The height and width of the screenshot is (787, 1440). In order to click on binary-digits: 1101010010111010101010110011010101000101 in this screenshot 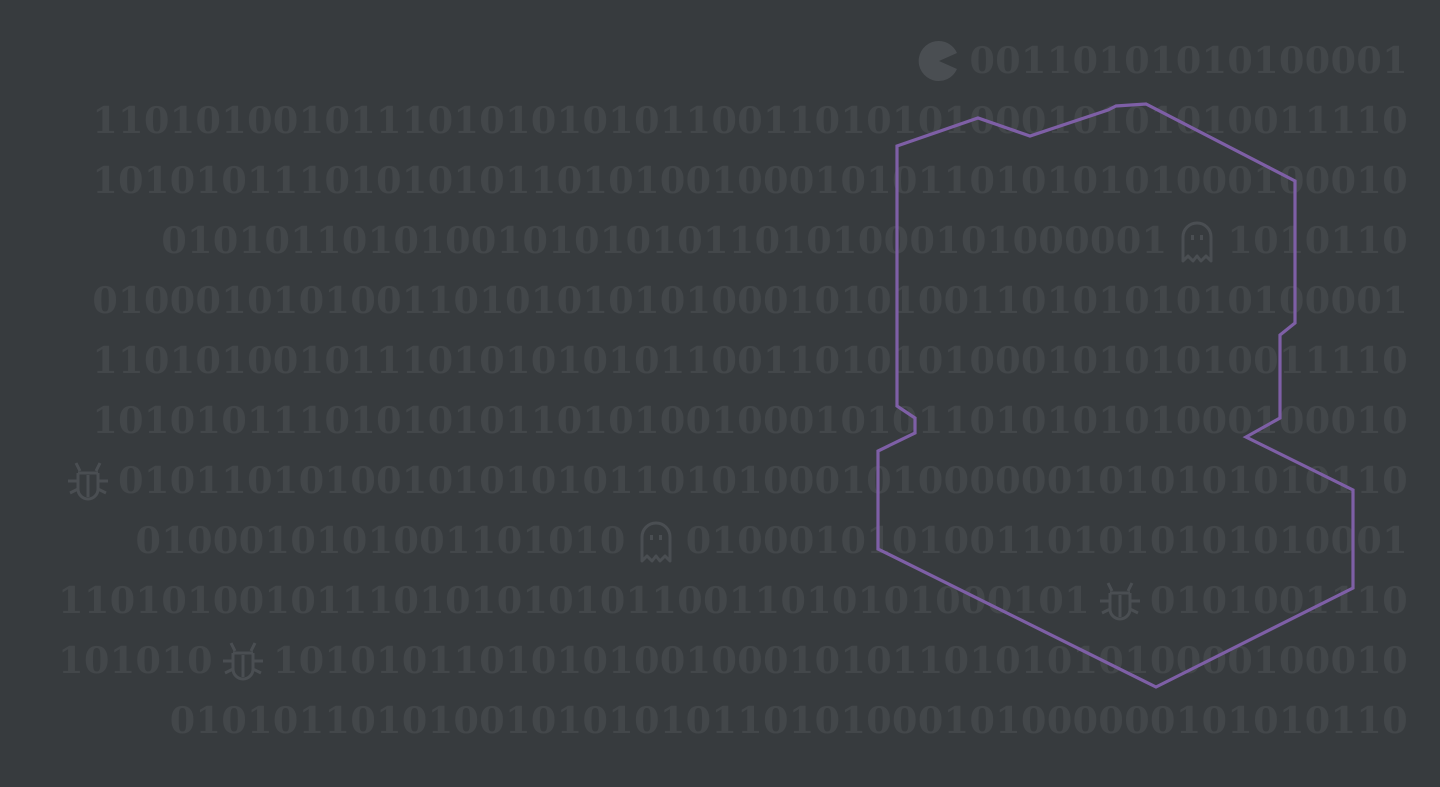, I will do `click(574, 600)`.